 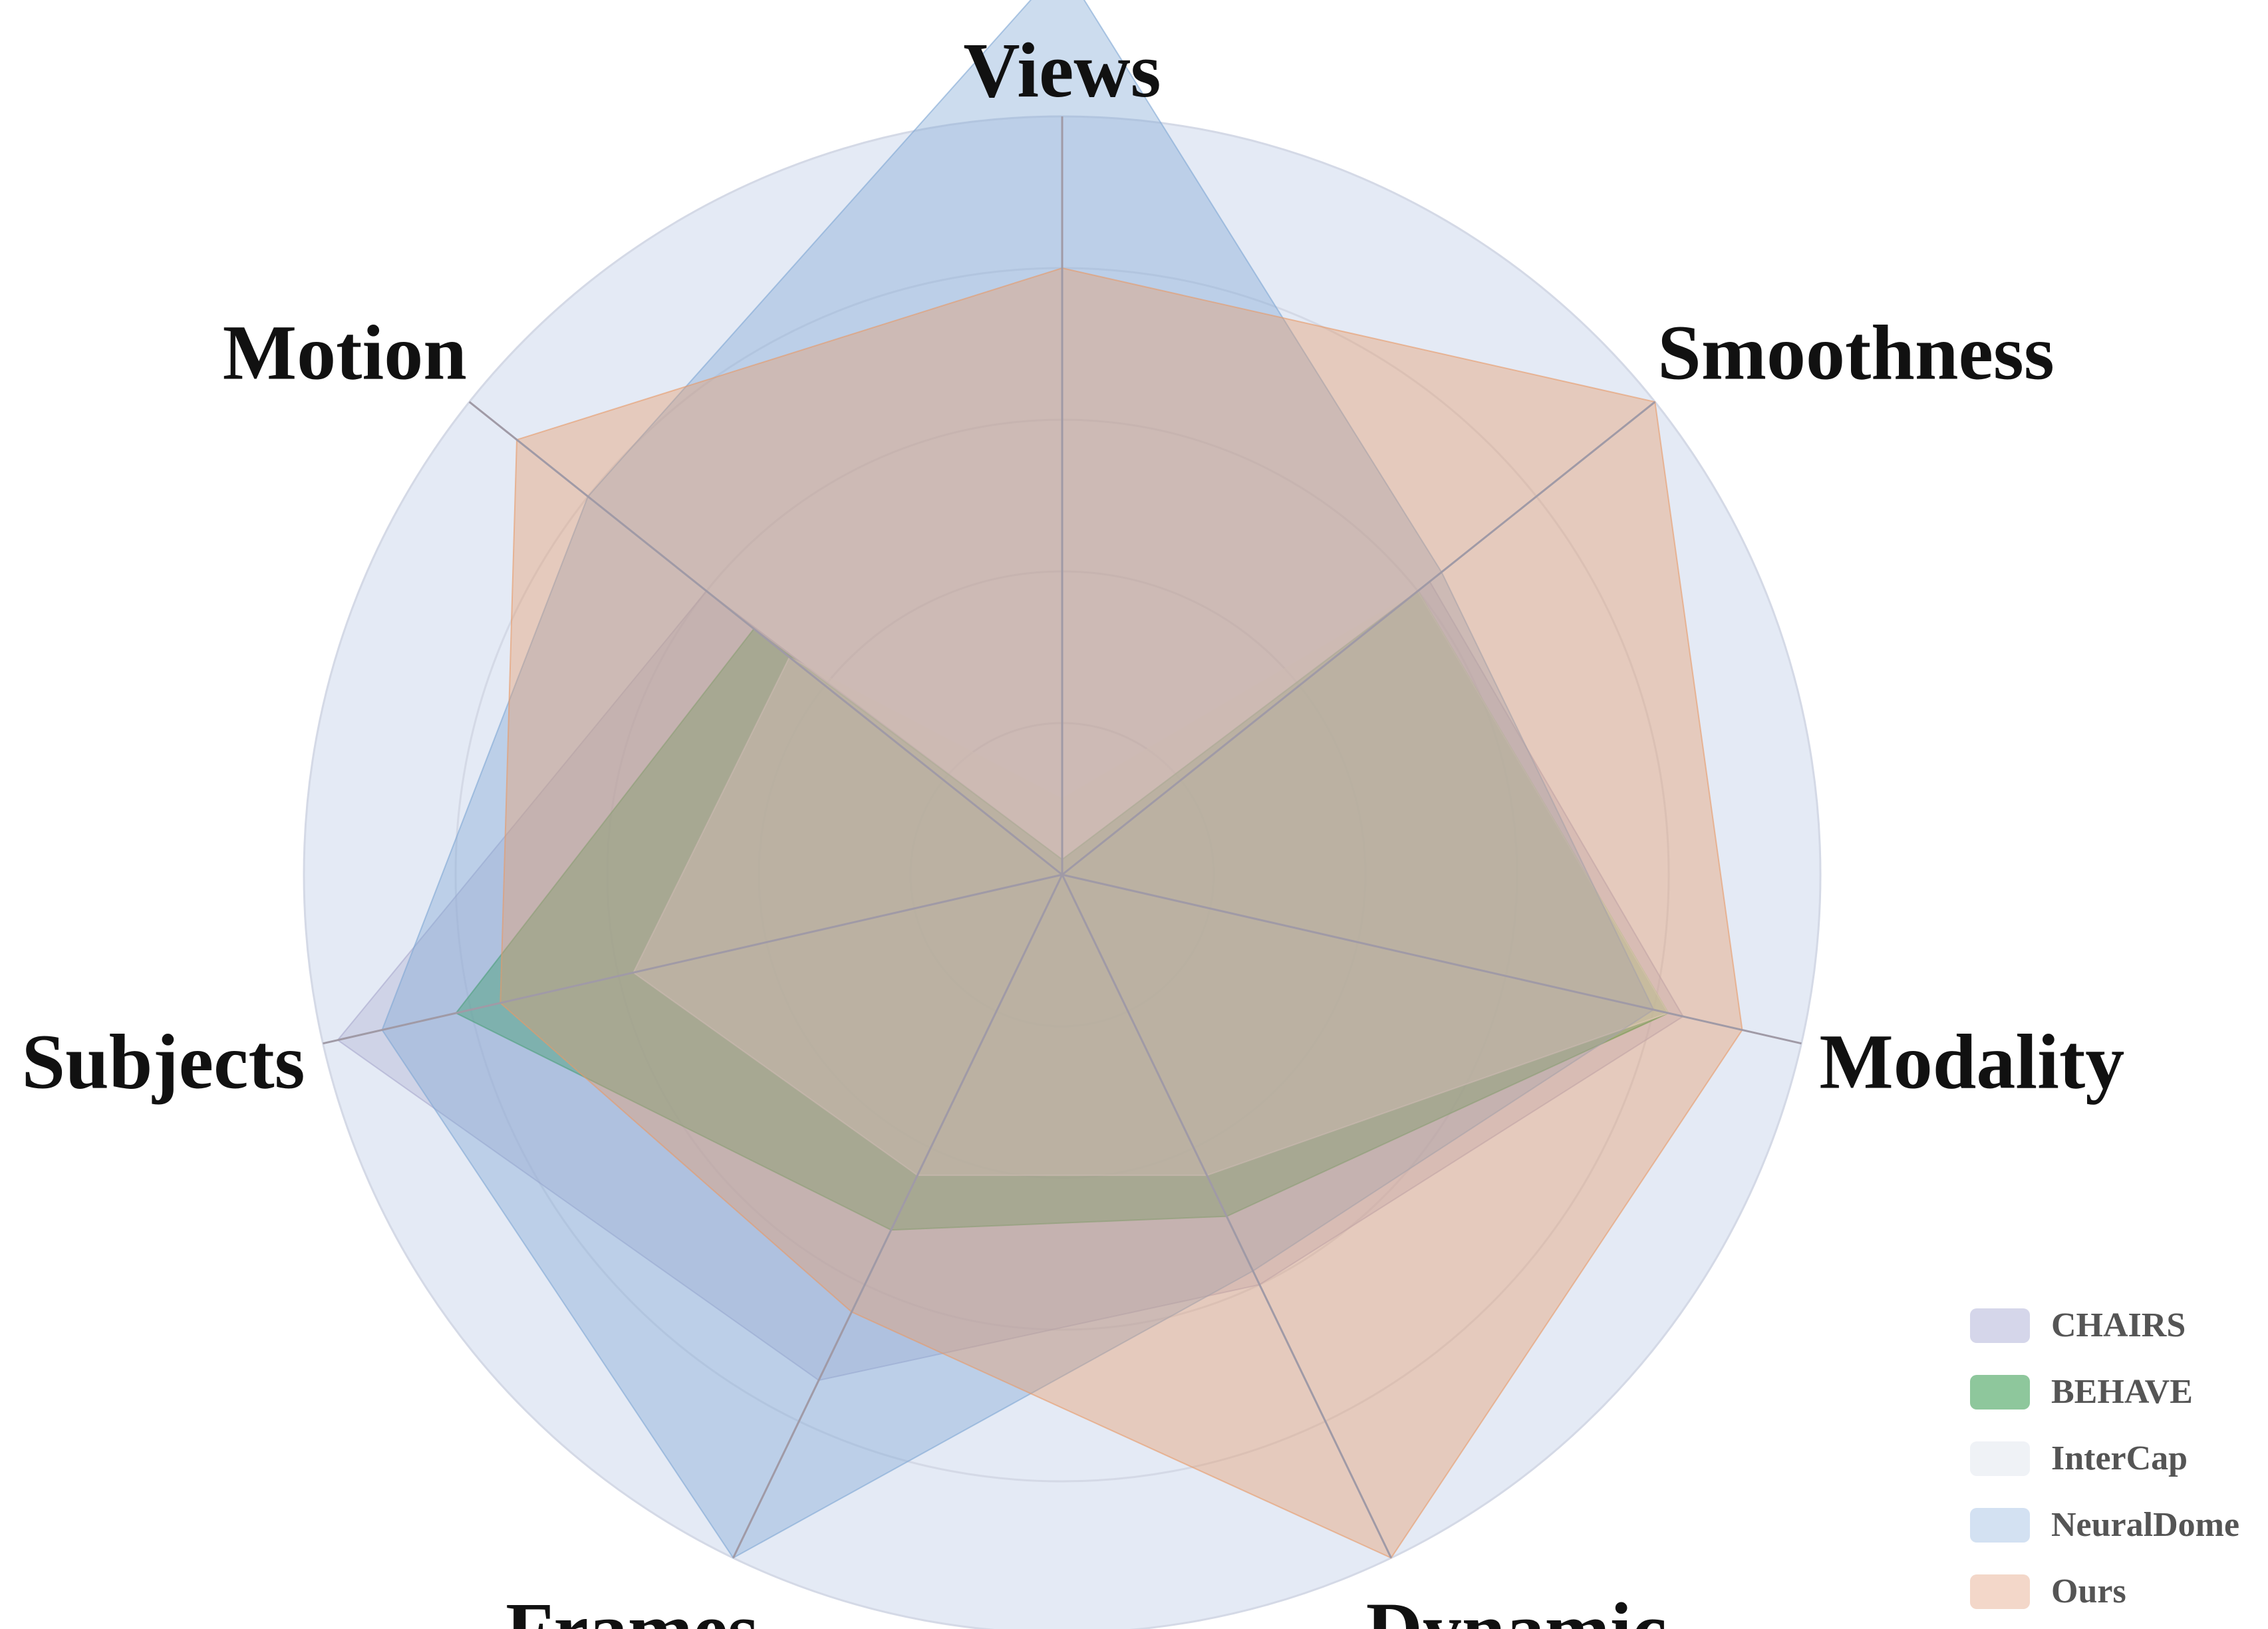 I want to click on legend-swatch-ours, so click(x=2000, y=1591).